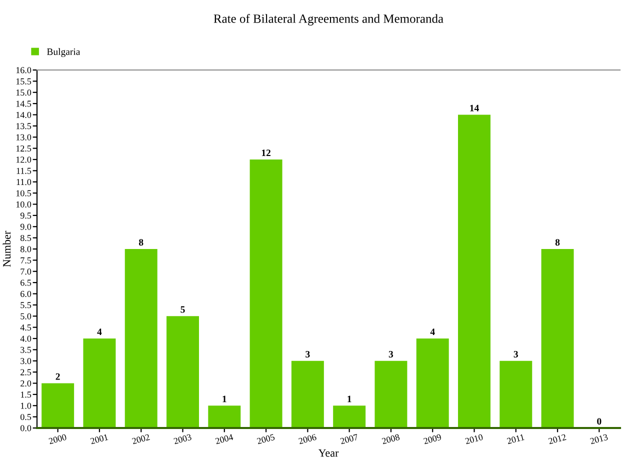 The height and width of the screenshot is (459, 623). What do you see at coordinates (26, 260) in the screenshot?
I see `y-tick-label: 7.5` at bounding box center [26, 260].